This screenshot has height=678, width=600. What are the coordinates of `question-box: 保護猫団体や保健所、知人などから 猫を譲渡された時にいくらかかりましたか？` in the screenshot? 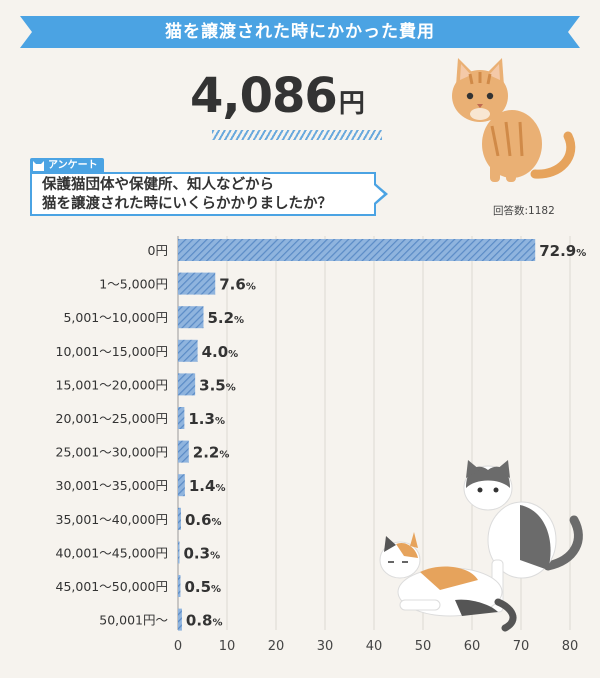 It's located at (209, 194).